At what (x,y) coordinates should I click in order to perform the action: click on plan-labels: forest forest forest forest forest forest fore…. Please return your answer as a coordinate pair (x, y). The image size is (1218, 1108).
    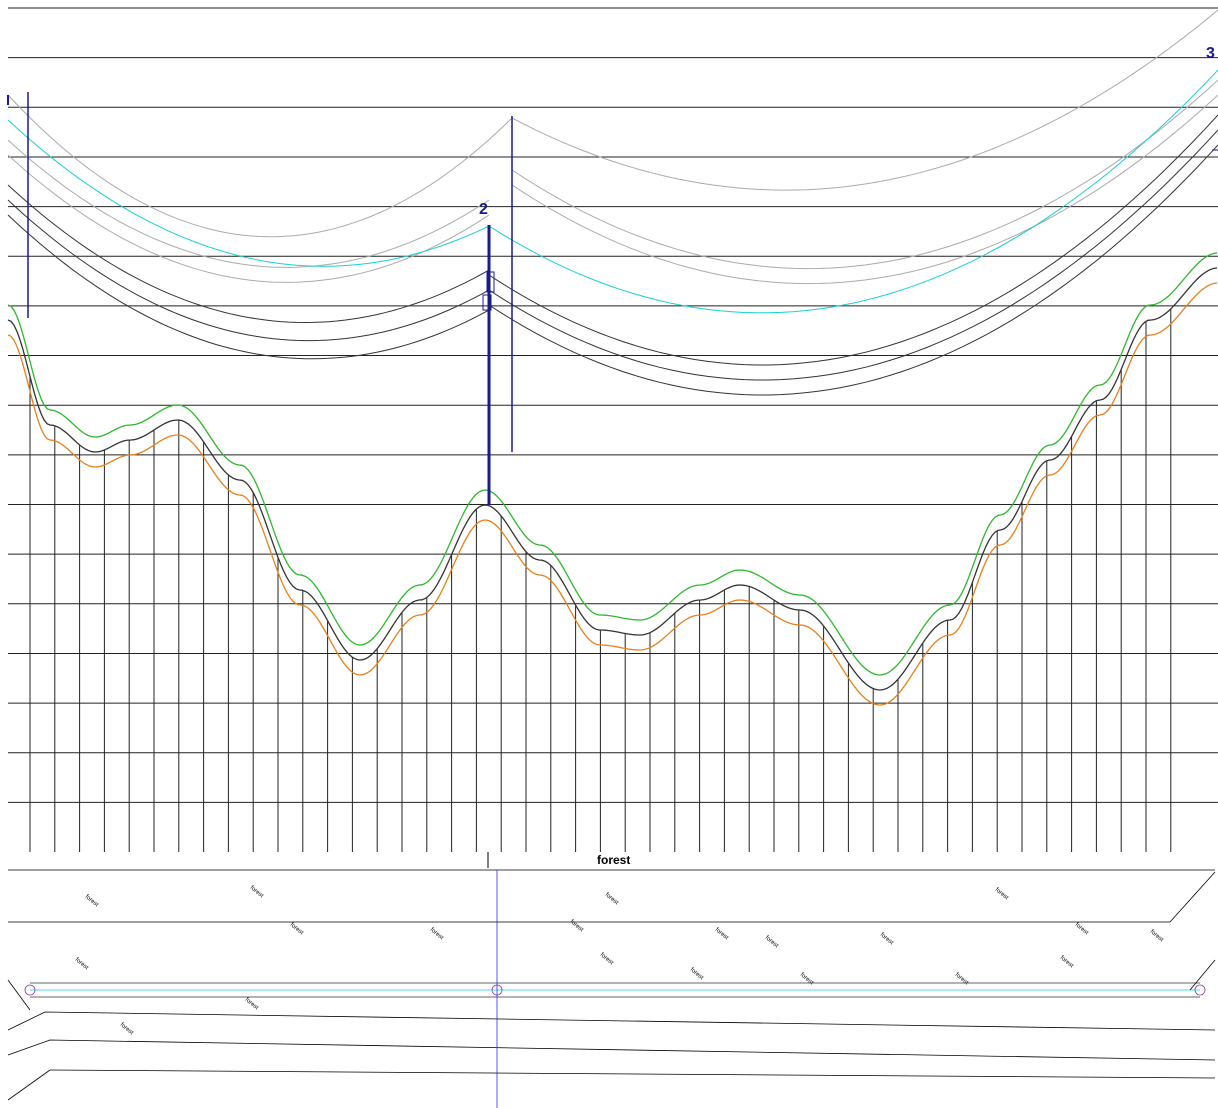
    Looking at the image, I should click on (619, 960).